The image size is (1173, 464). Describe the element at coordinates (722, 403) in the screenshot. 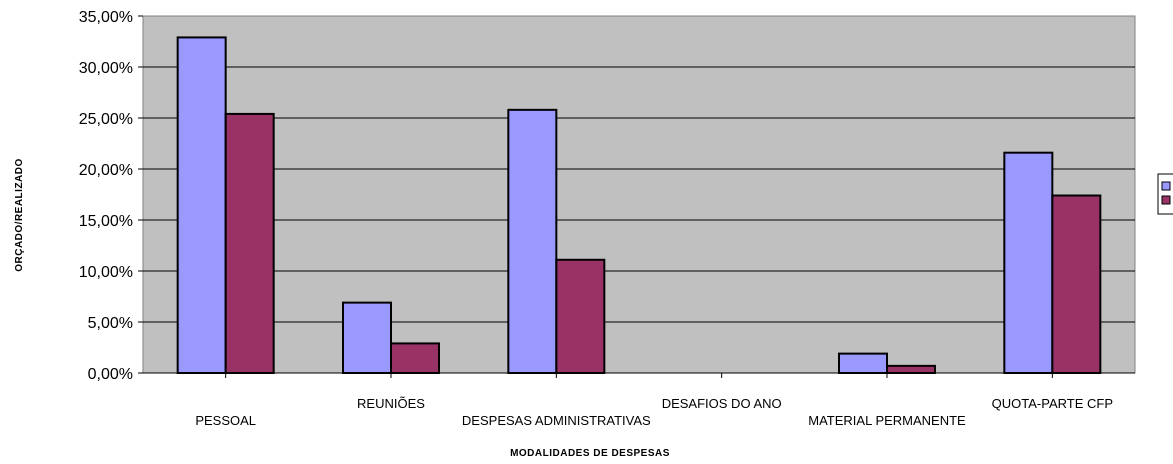

I see `x-category-label: DESAFIOS DO ANO` at that location.